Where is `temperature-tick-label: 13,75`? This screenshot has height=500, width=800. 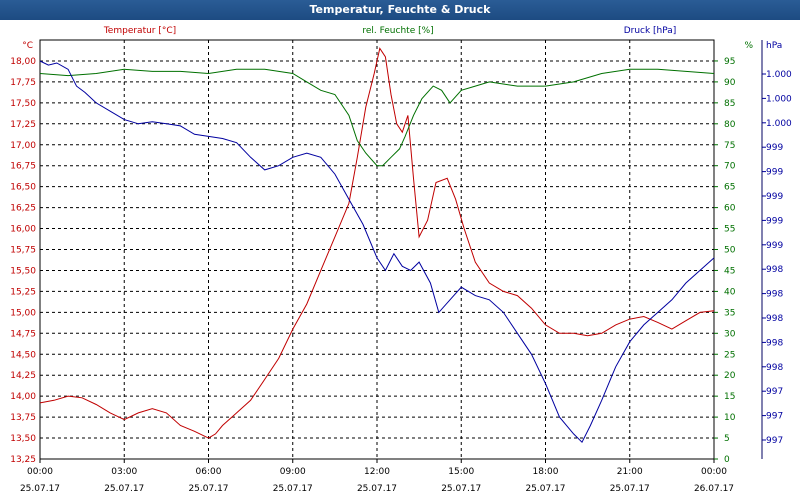
temperature-tick-label: 13,75 is located at coordinates (23, 418).